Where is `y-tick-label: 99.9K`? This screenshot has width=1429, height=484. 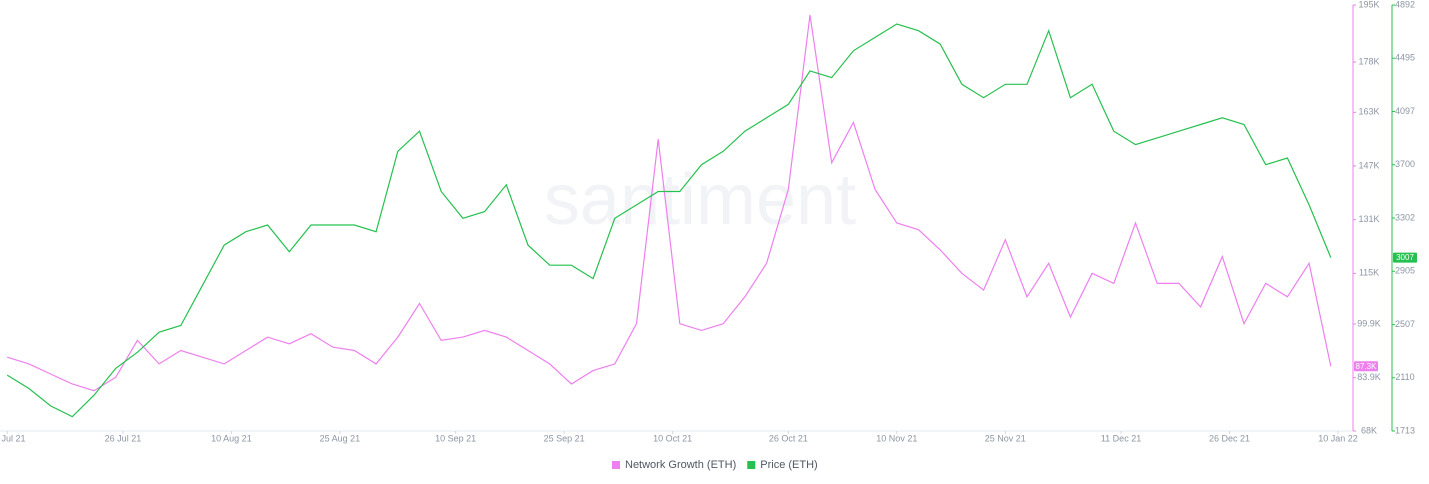
y-tick-label: 99.9K is located at coordinates (1369, 323).